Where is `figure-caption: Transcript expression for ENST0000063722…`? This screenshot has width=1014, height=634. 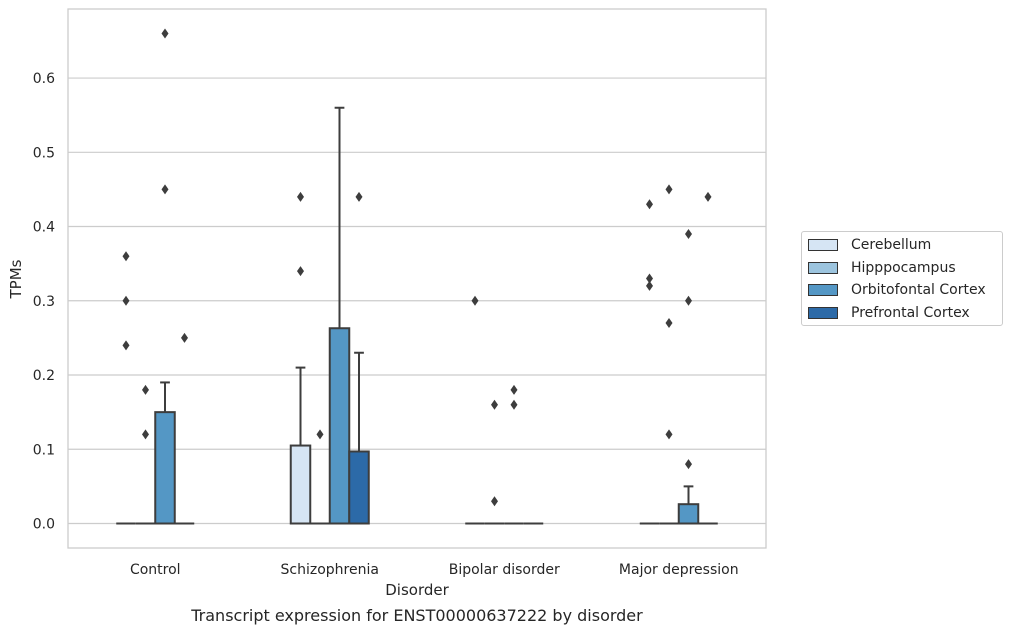
figure-caption: Transcript expression for ENST0000063722… is located at coordinates (417, 615).